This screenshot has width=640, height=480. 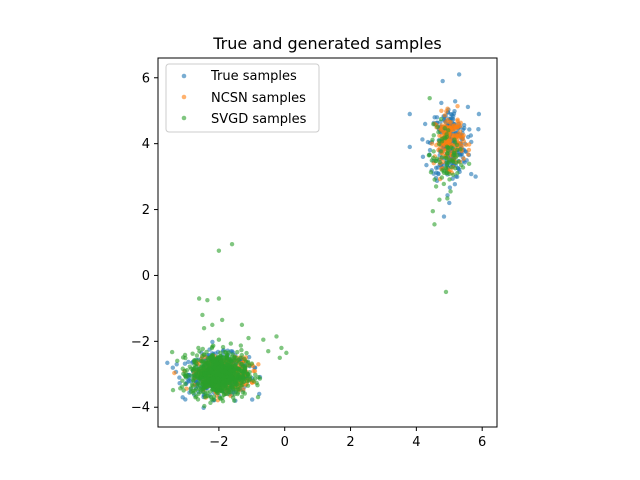 I want to click on legend-label-true: True samples, so click(x=253, y=76).